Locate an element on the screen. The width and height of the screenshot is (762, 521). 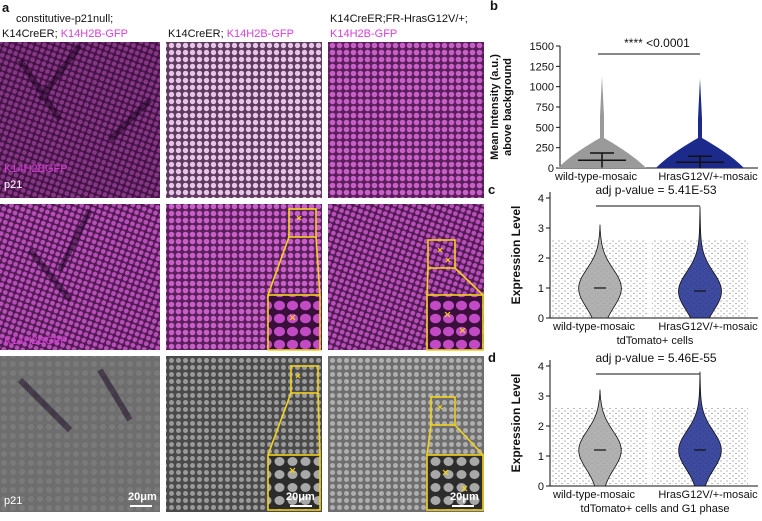
y-tick-label: 1500 is located at coordinates (542, 47).